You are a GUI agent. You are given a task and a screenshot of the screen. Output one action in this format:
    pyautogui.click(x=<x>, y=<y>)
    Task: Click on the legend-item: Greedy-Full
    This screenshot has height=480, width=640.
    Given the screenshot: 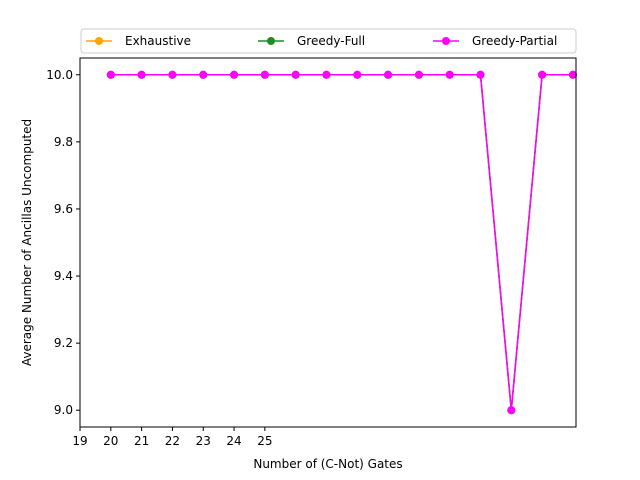 What is the action you would take?
    pyautogui.click(x=311, y=41)
    